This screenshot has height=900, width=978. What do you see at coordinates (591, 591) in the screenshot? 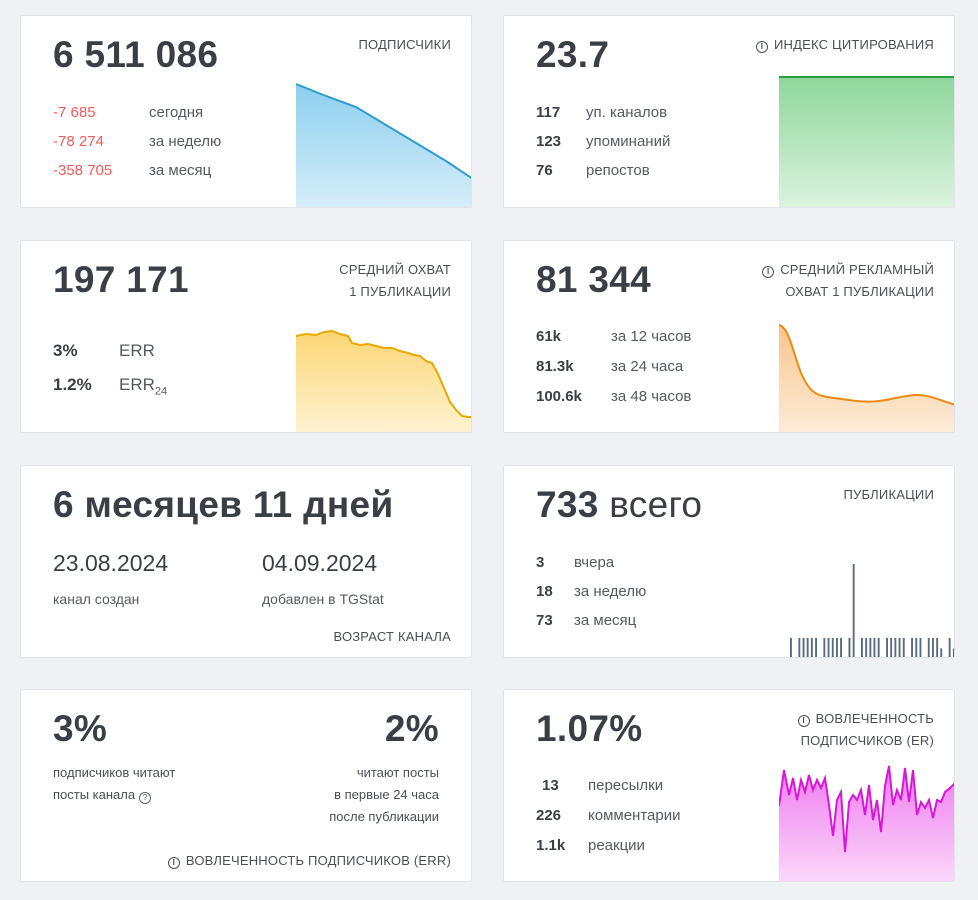
I see `posts-week: 18 за неделю` at bounding box center [591, 591].